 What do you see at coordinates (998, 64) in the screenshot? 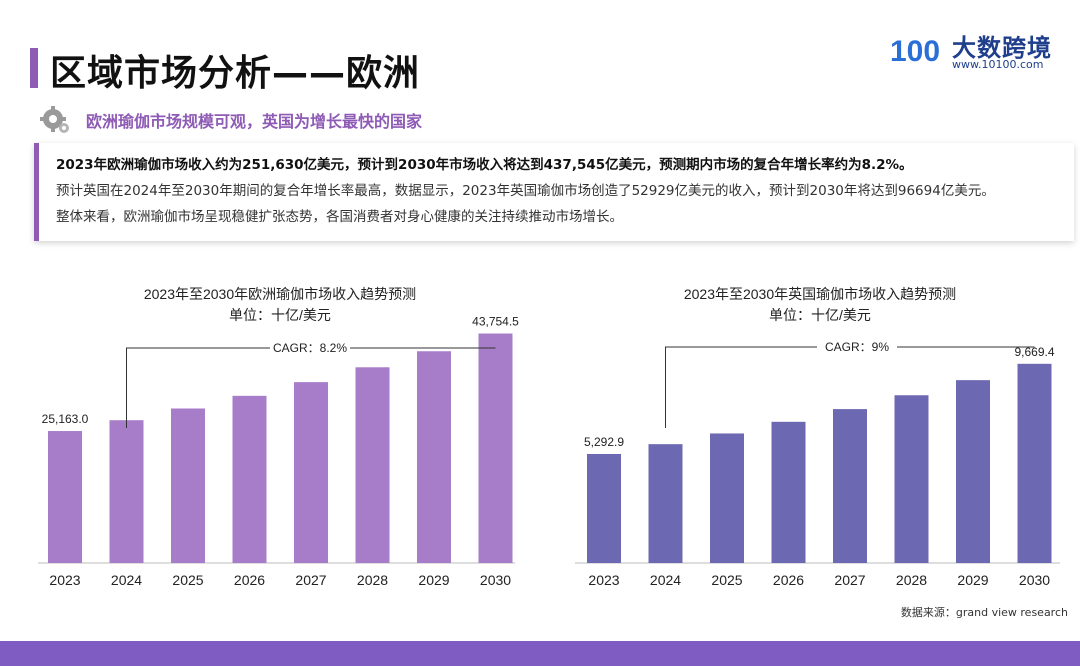
I see `logo-url: www.10100.com` at bounding box center [998, 64].